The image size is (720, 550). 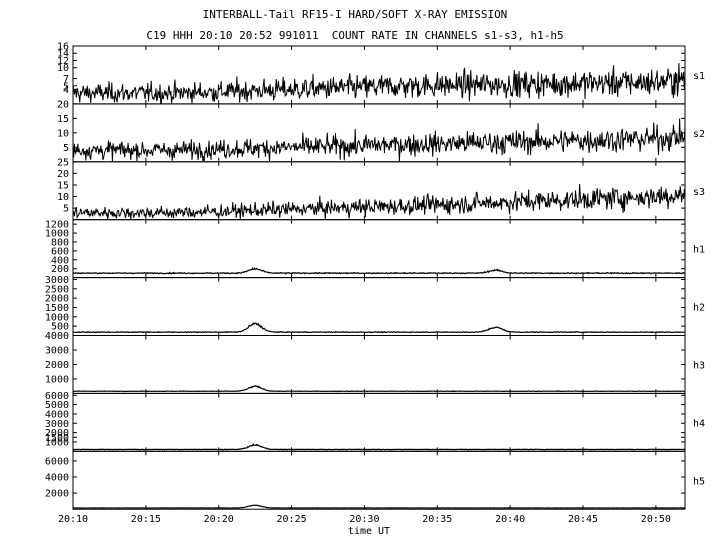 What do you see at coordinates (583, 519) in the screenshot?
I see `x-tick-label: 20:45` at bounding box center [583, 519].